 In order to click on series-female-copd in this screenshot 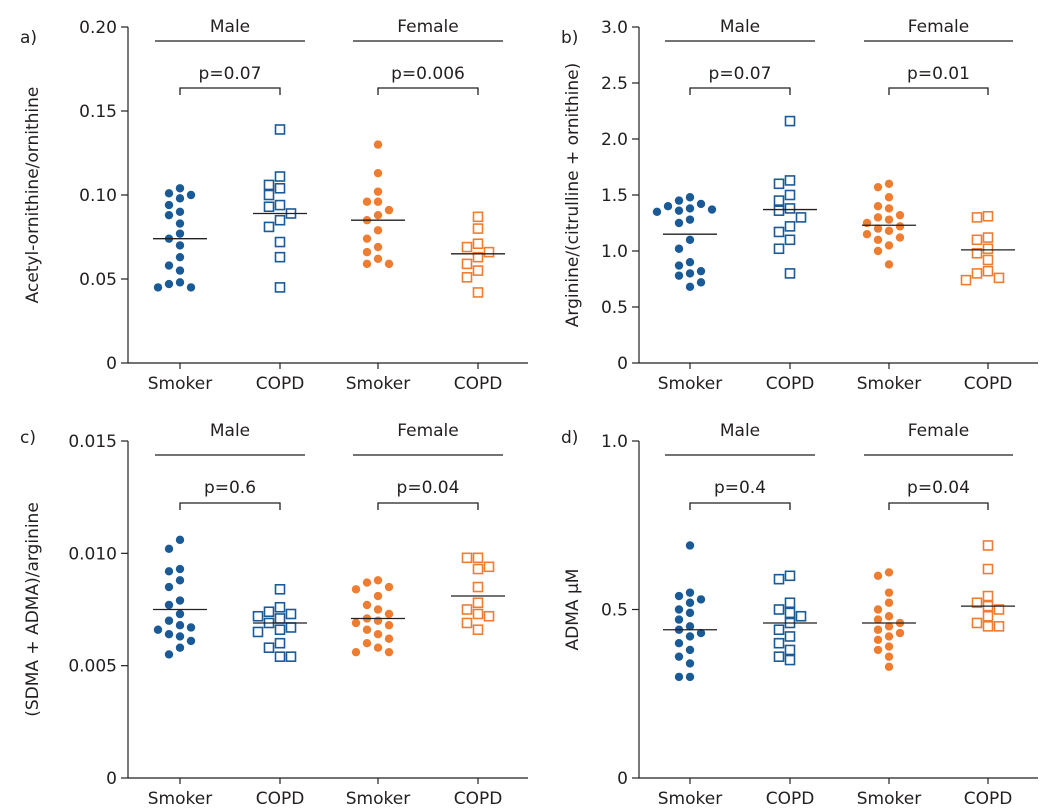, I will do `click(988, 586)`.